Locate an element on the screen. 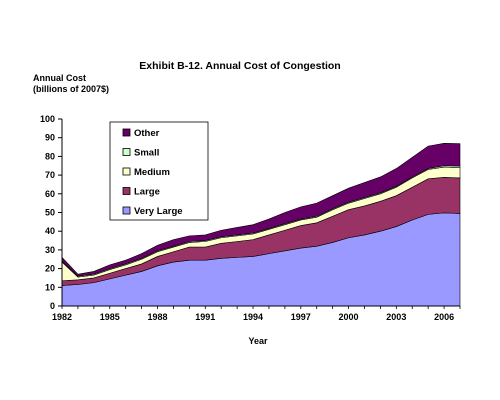 Image resolution: width=500 pixels, height=400 pixels. legend-swatch-very-large is located at coordinates (126, 210).